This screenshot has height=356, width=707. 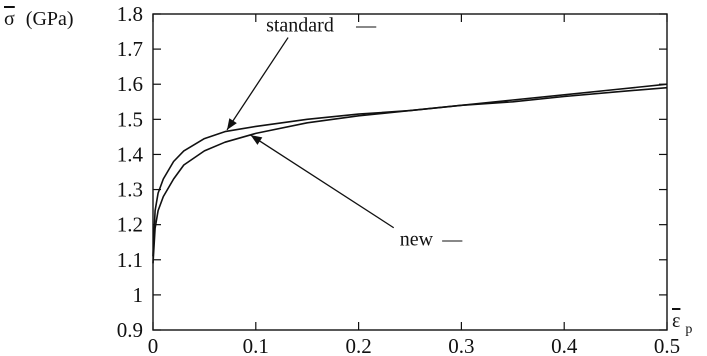 What do you see at coordinates (130, 119) in the screenshot?
I see `y-tick-label: 1.5` at bounding box center [130, 119].